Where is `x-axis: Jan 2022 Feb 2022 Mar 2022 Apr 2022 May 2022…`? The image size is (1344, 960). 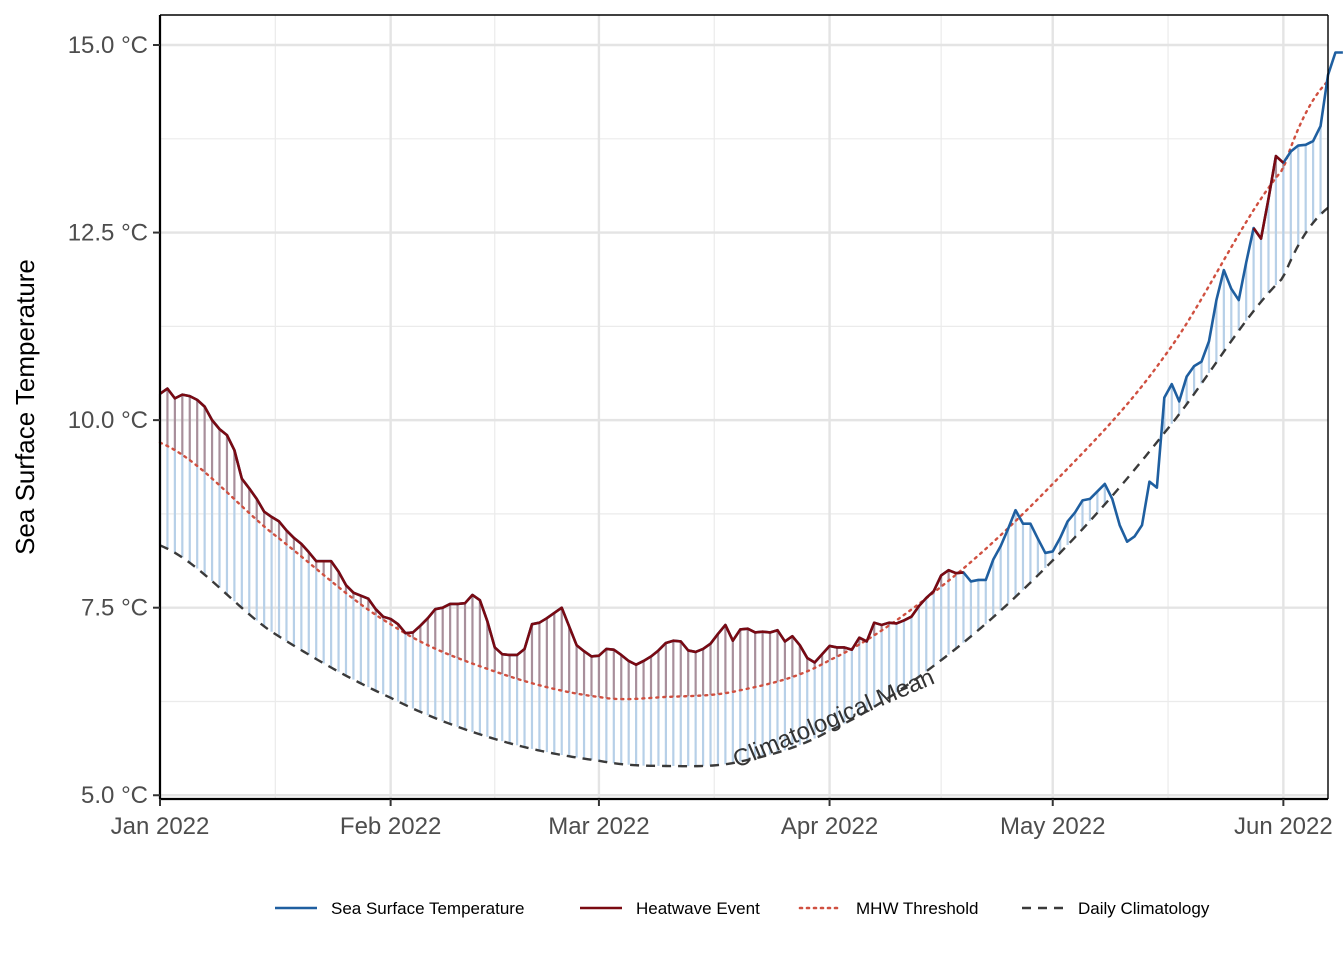 x-axis: Jan 2022 Feb 2022 Mar 2022 Apr 2022 May 2022… is located at coordinates (722, 819).